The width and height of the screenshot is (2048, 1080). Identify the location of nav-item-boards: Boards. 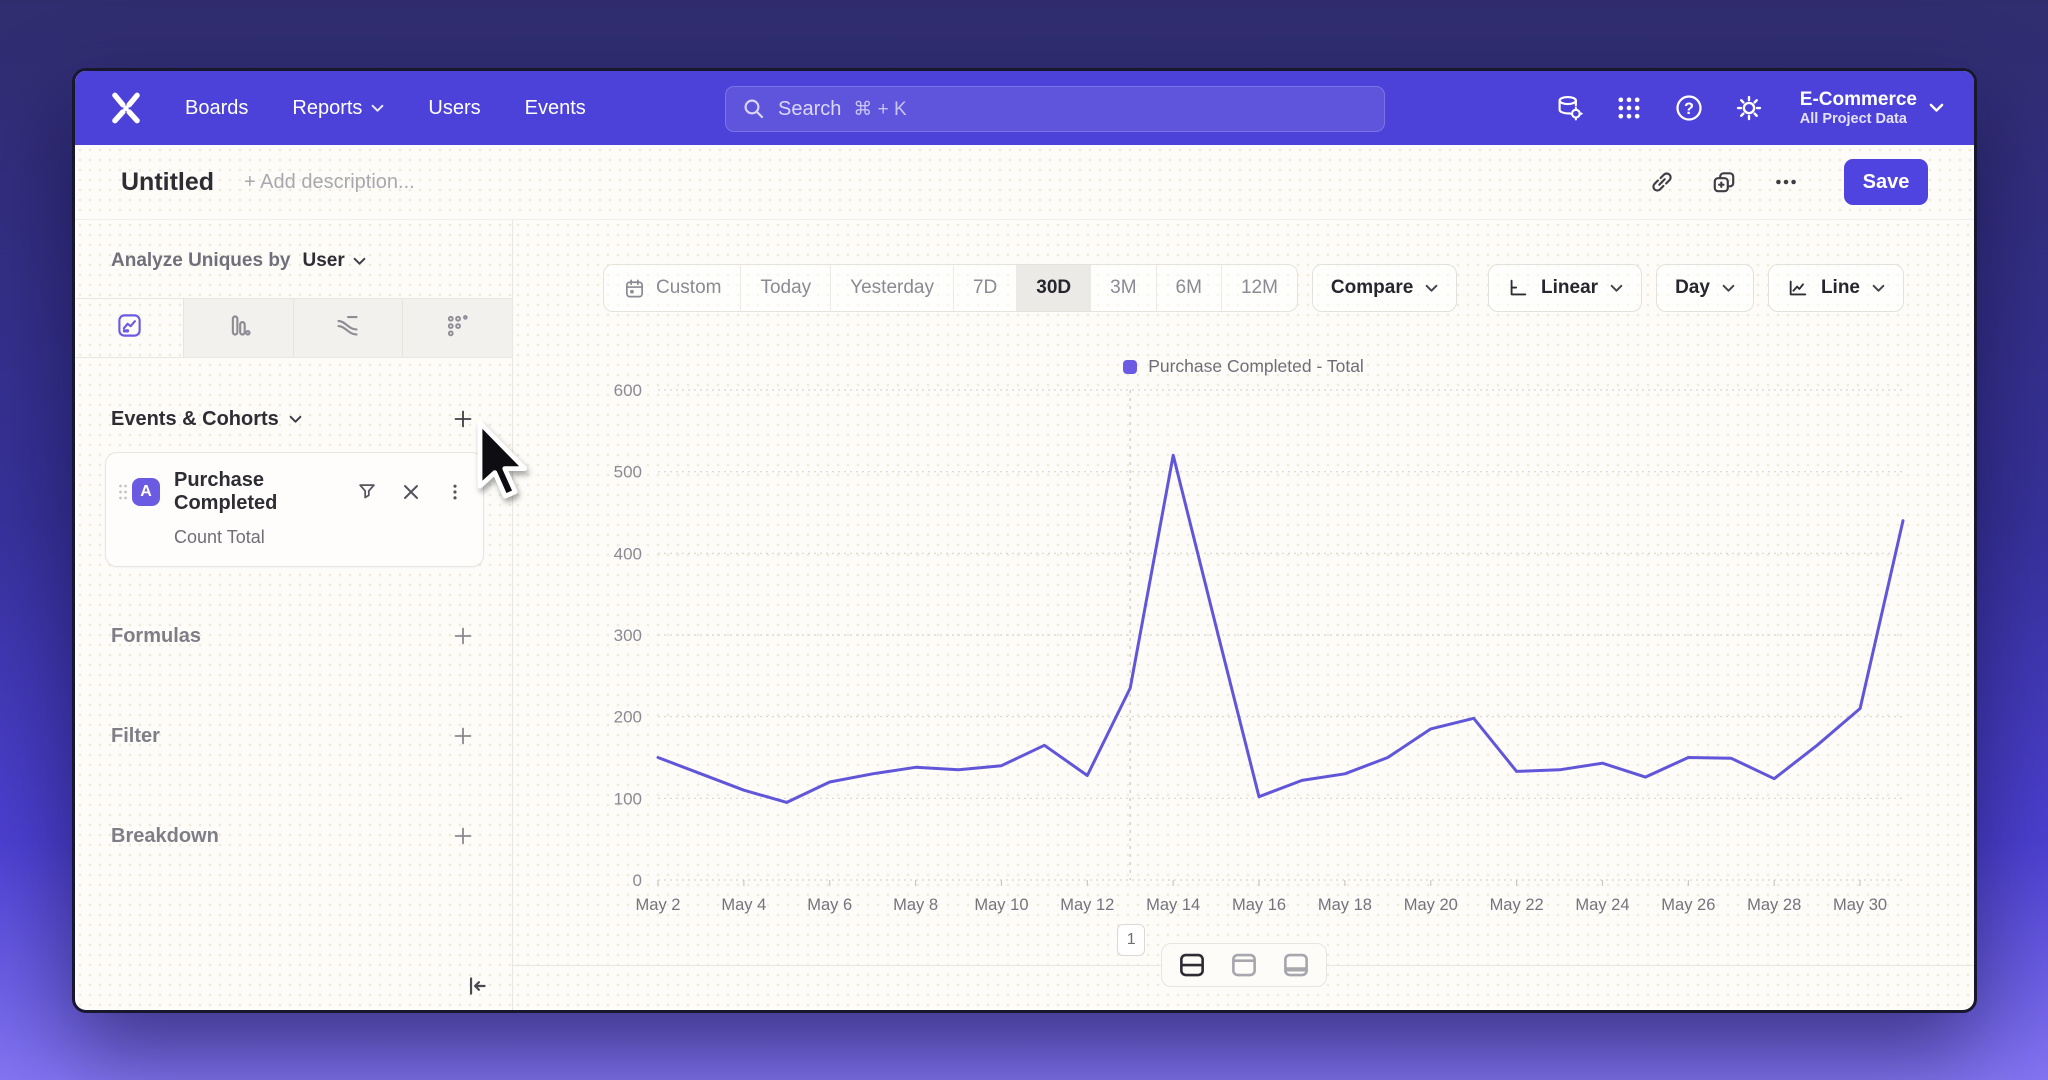
(217, 107).